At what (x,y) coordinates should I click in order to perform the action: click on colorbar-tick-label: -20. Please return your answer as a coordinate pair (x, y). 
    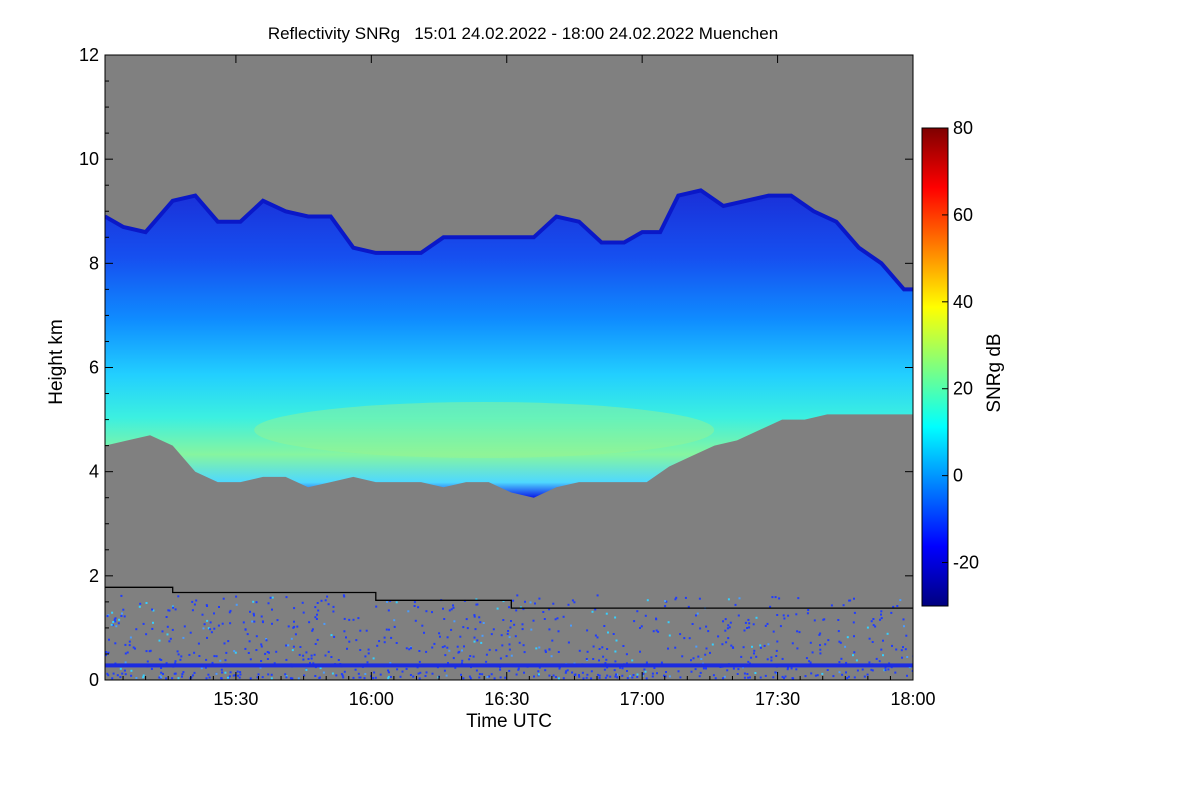
    Looking at the image, I should click on (966, 563).